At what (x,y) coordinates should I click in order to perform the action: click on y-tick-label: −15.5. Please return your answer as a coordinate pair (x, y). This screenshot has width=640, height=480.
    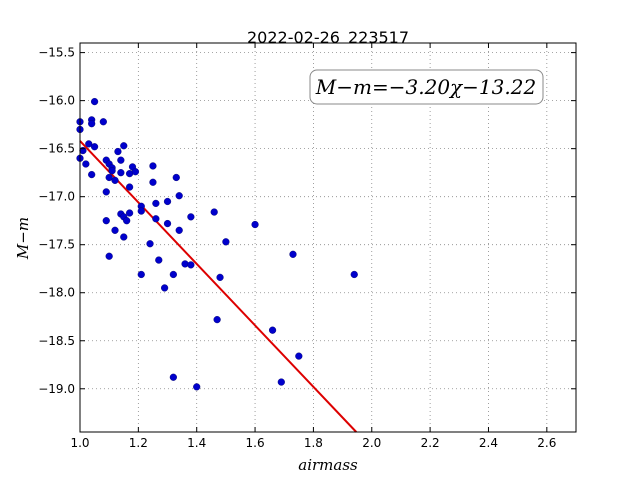
    Looking at the image, I should click on (56, 53).